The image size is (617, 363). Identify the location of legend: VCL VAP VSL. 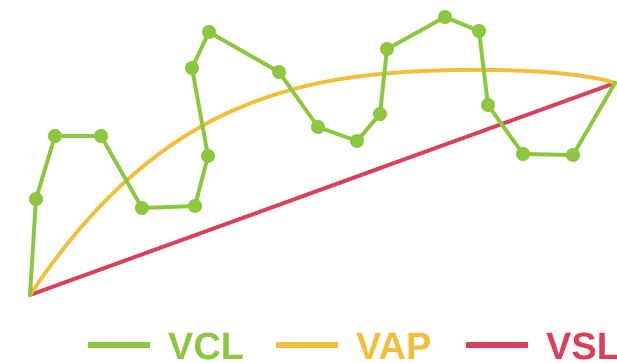
(352, 344).